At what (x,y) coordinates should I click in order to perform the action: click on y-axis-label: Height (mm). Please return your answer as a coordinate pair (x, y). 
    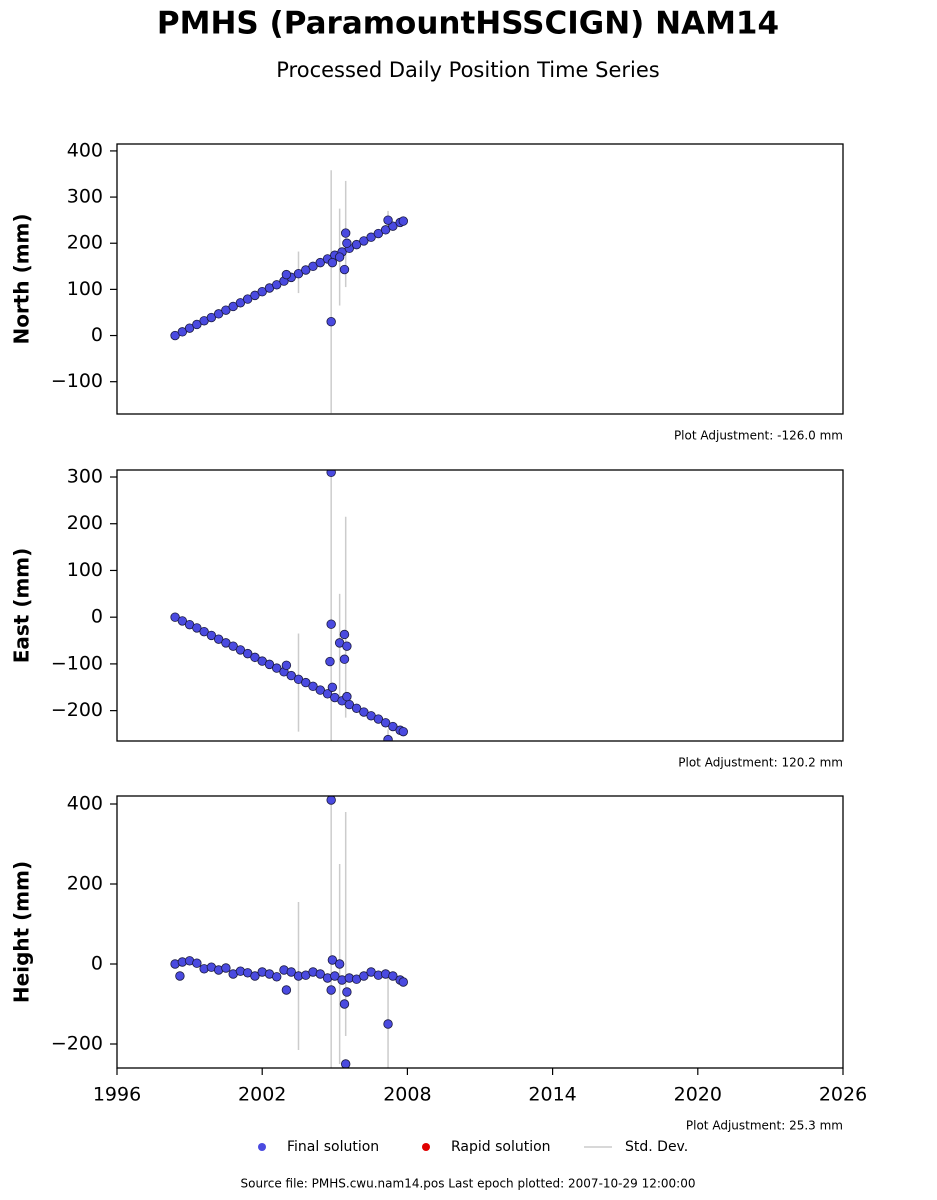
    Looking at the image, I should click on (22, 932).